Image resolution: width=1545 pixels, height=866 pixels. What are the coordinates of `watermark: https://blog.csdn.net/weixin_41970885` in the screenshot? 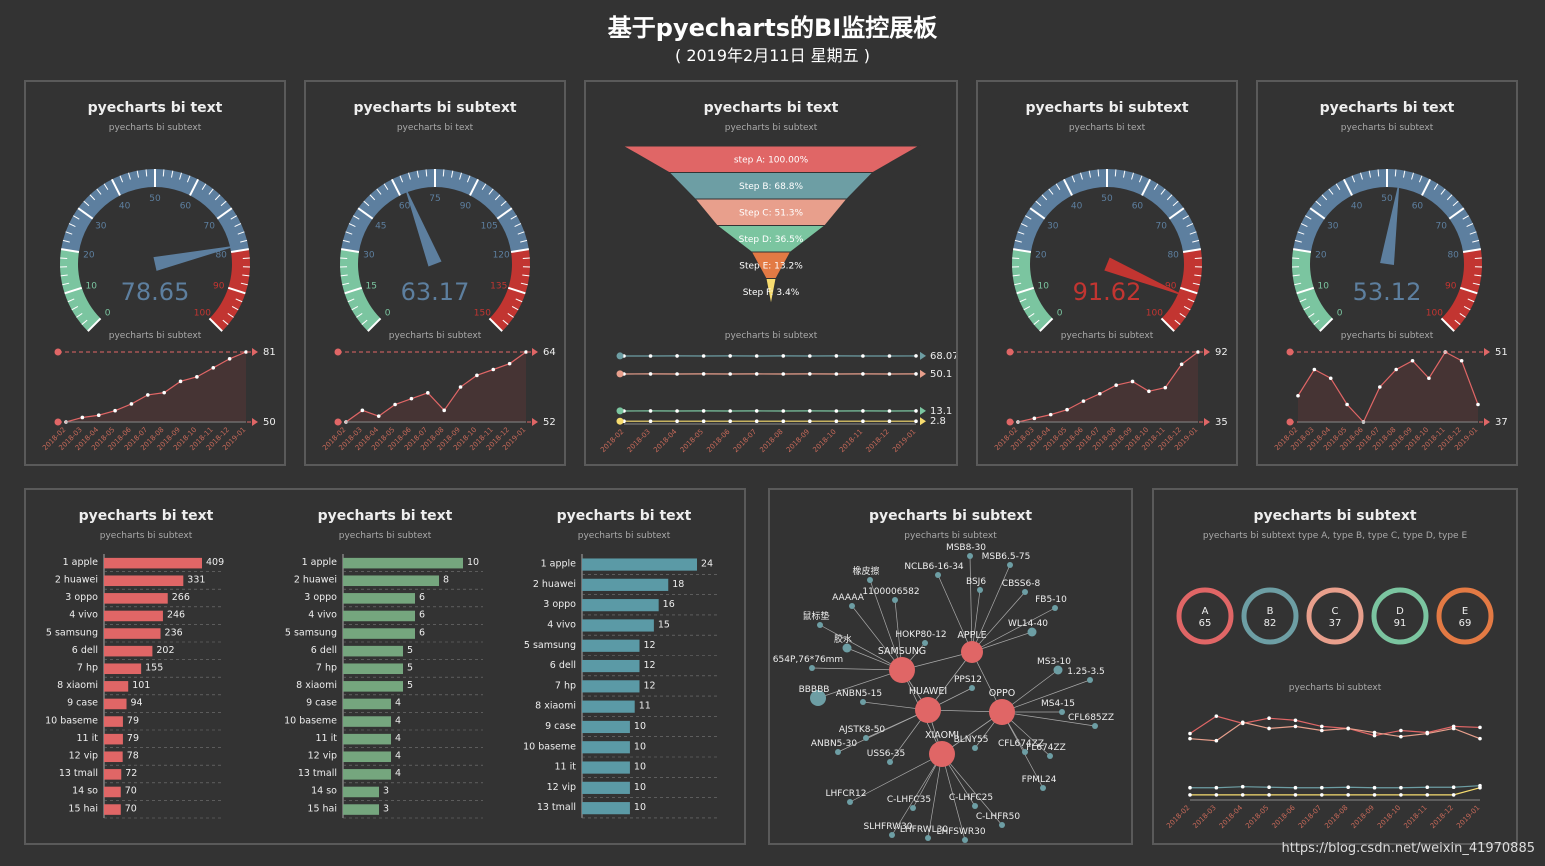 It's located at (1408, 848).